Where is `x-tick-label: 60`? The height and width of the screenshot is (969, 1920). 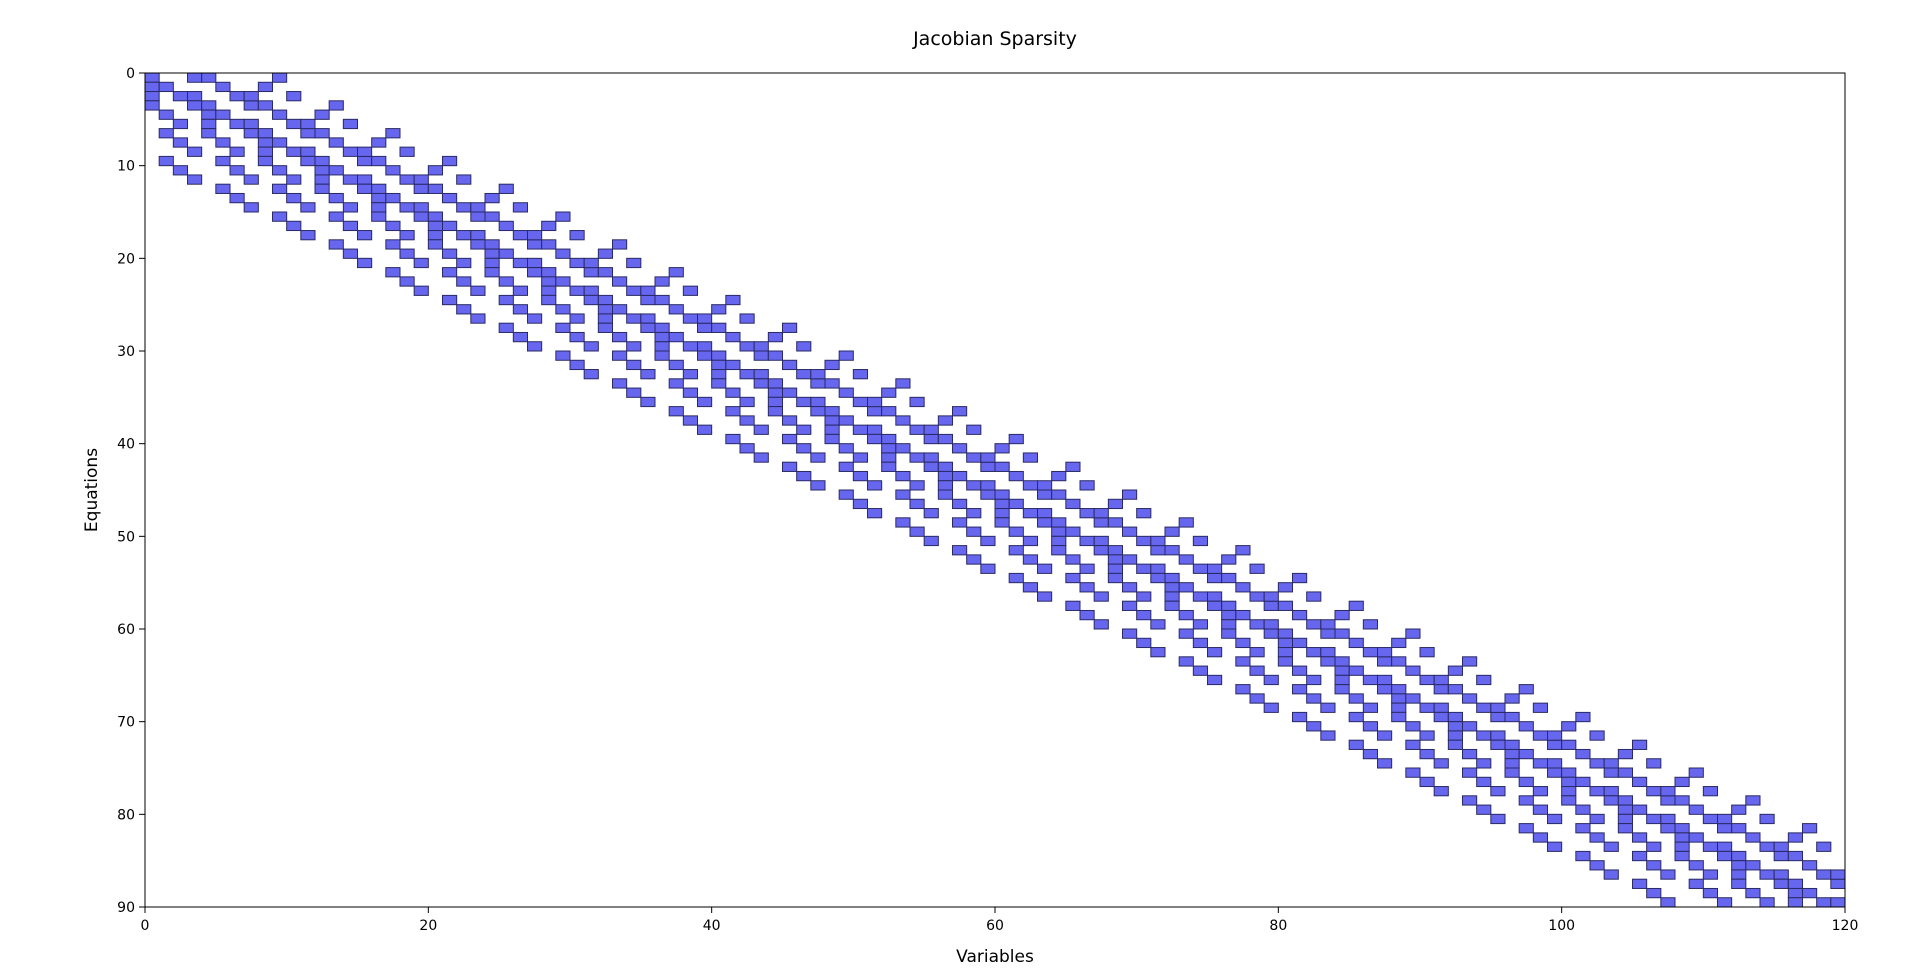
x-tick-label: 60 is located at coordinates (995, 926).